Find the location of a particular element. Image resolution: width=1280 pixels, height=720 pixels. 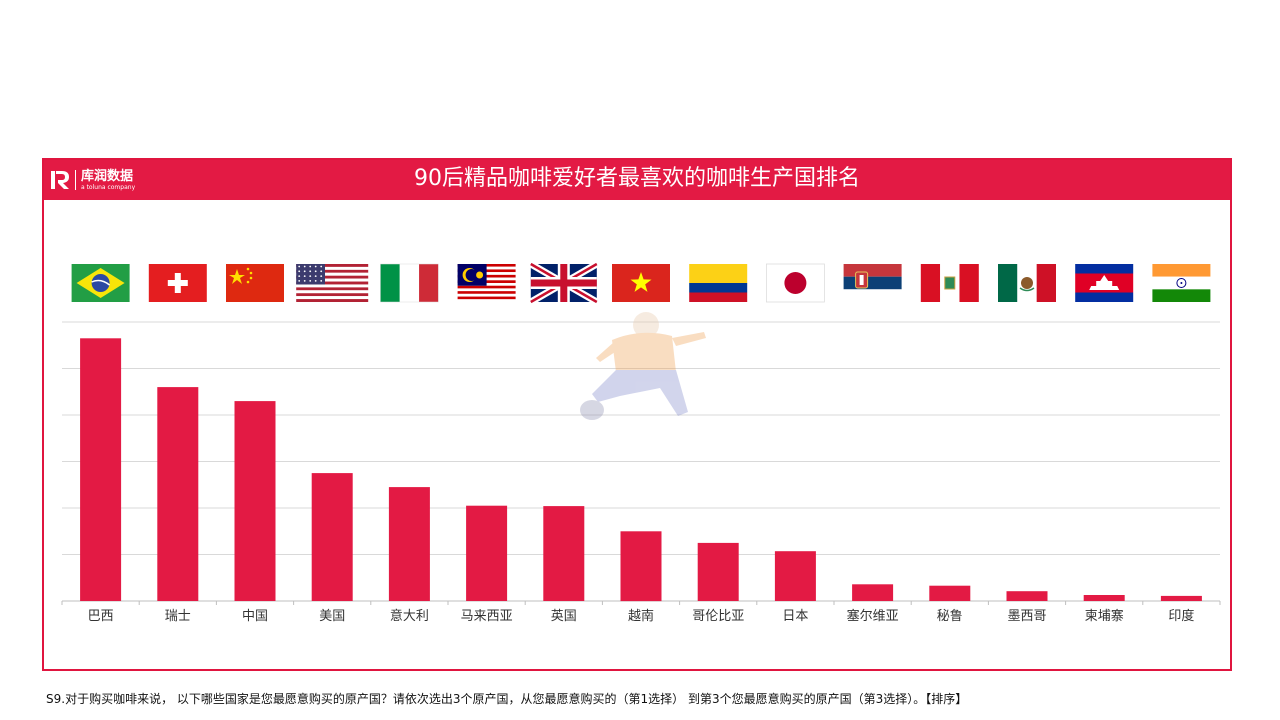

brand-logo: 库润数据 a toluna company is located at coordinates (91, 180).